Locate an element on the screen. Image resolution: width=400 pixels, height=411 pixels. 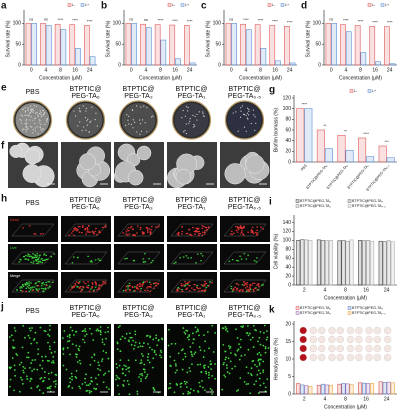
column-label: PEG-TA₀.₅ is located at coordinates (244, 315).